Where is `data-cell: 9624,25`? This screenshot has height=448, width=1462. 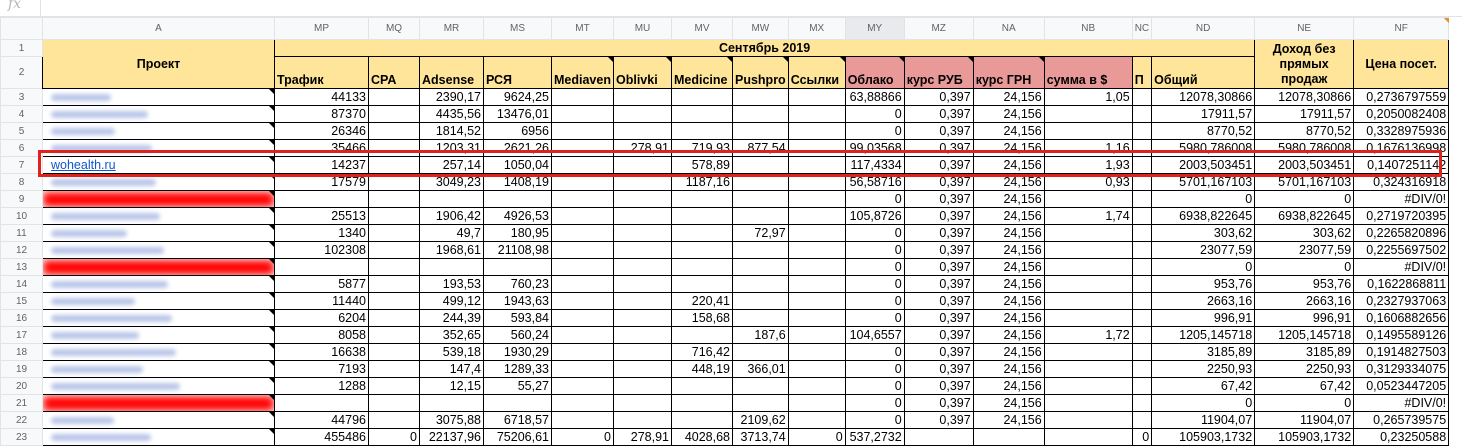
data-cell: 9624,25 is located at coordinates (517, 97).